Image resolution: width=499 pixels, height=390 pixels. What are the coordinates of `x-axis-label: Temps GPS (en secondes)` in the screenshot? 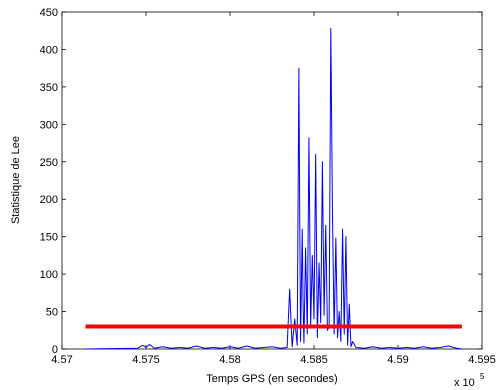 It's located at (271, 379).